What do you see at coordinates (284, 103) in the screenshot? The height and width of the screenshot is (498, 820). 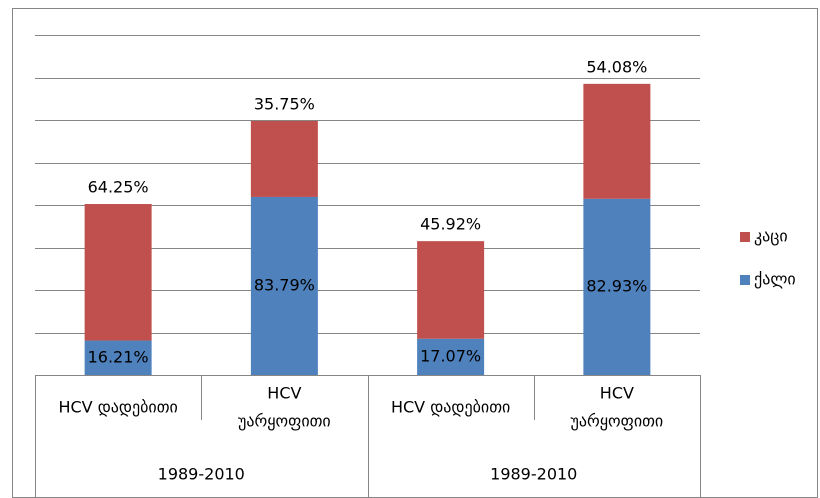 I see `data-label: 35.75%` at bounding box center [284, 103].